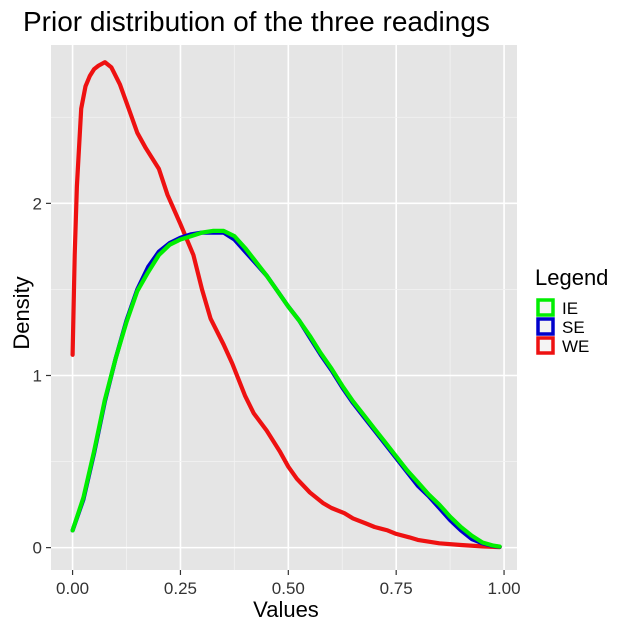  What do you see at coordinates (37, 548) in the screenshot?
I see `y-tick-label: 0` at bounding box center [37, 548].